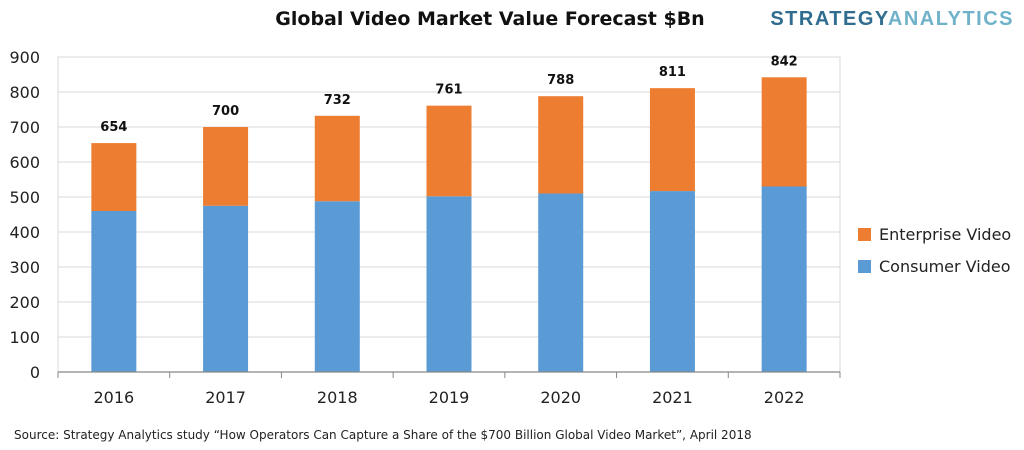 The width and height of the screenshot is (1024, 450). Describe the element at coordinates (24, 267) in the screenshot. I see `y-tick-label: 300` at that location.